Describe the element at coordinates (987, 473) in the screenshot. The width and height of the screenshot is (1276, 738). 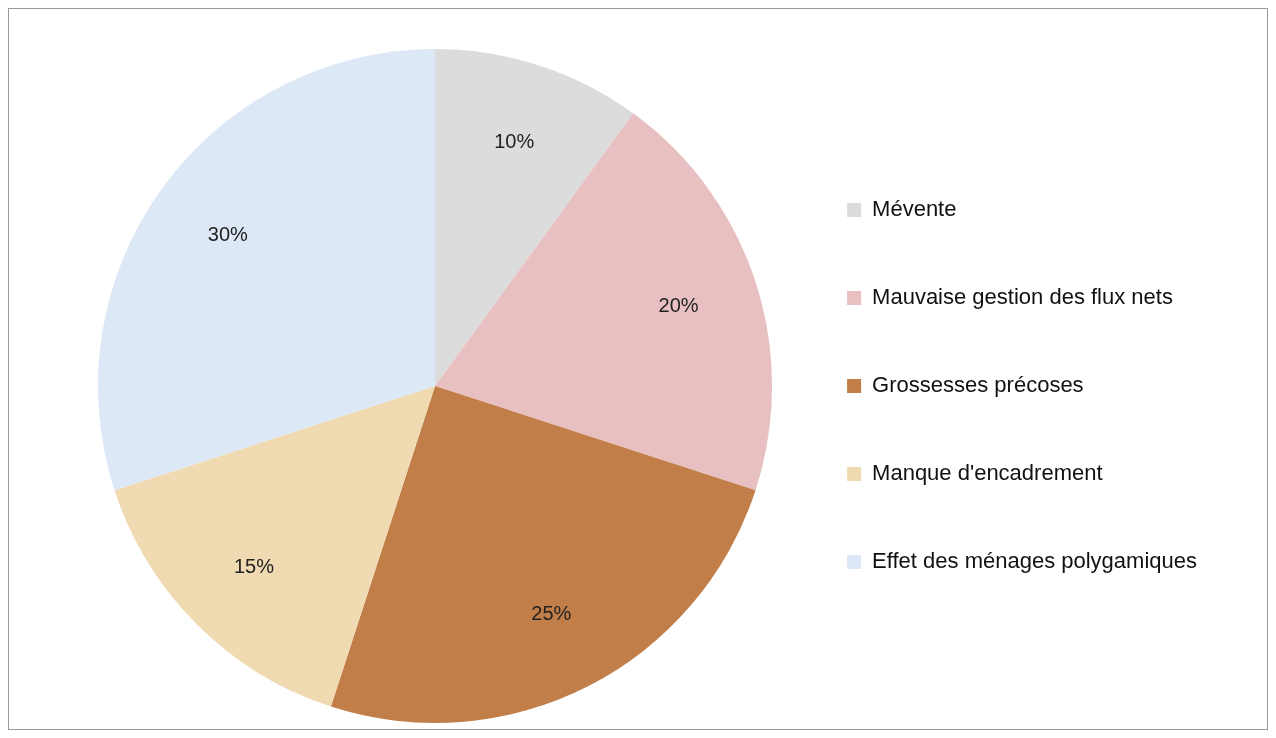
I see `legend-label: Manque d'encadrement` at that location.